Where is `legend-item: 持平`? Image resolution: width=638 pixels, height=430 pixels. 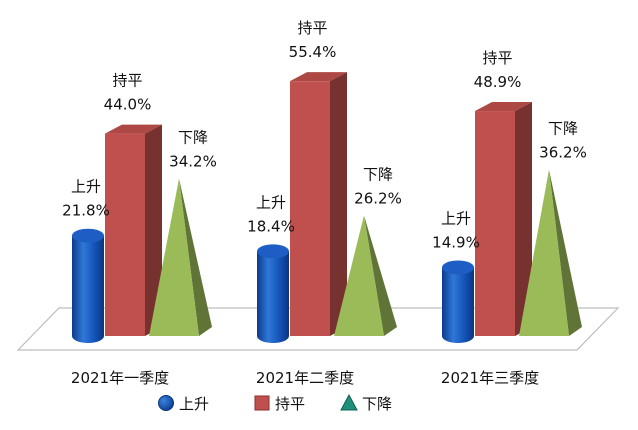 legend-item: 持平 is located at coordinates (279, 404).